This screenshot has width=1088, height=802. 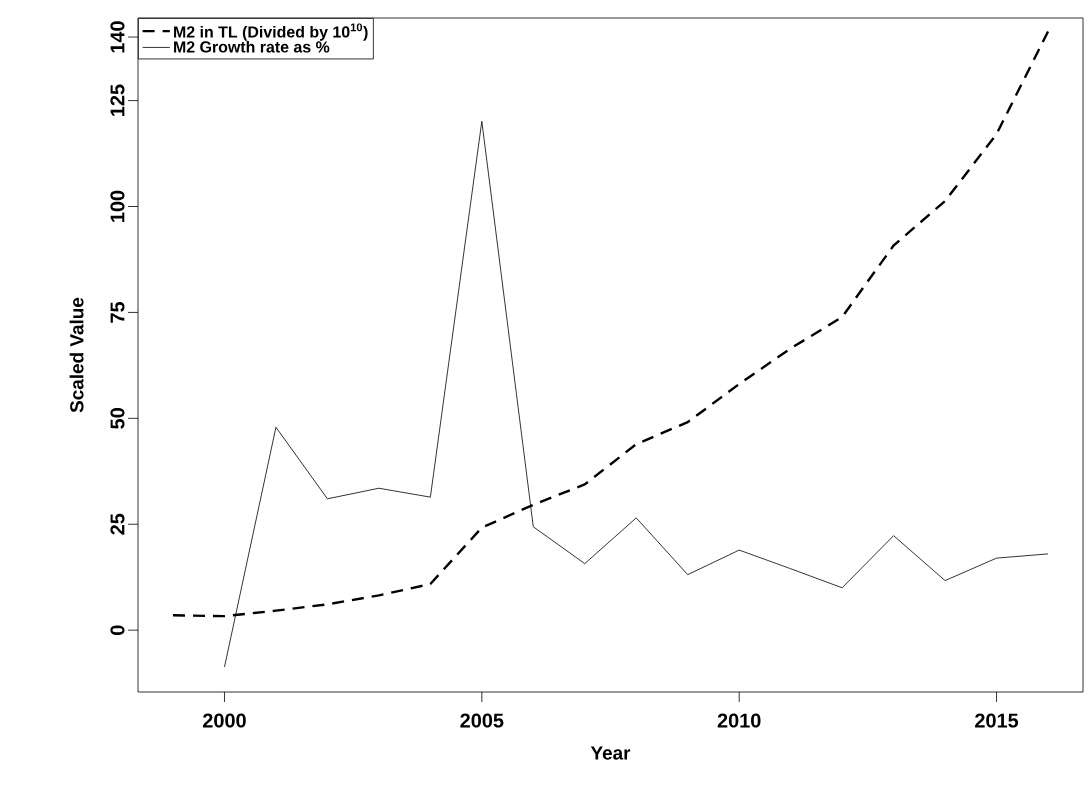 What do you see at coordinates (997, 720) in the screenshot?
I see `x-tick-label: 2015` at bounding box center [997, 720].